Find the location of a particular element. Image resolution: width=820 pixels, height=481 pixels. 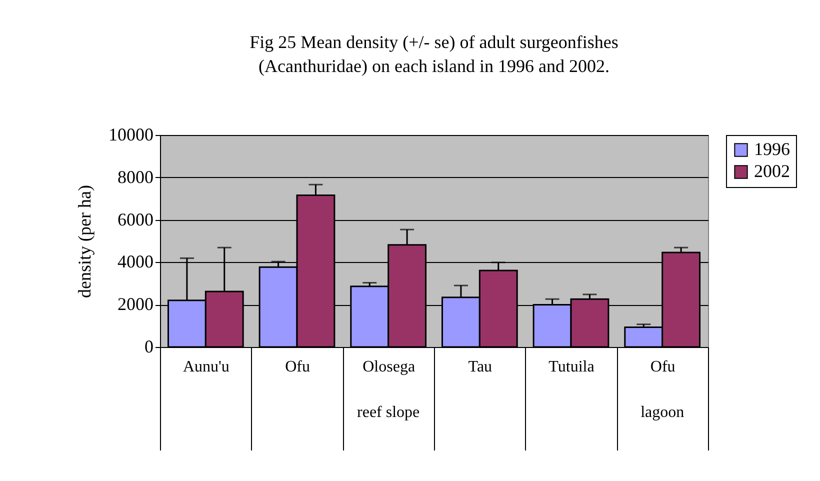

text: lagoon is located at coordinates (662, 412).